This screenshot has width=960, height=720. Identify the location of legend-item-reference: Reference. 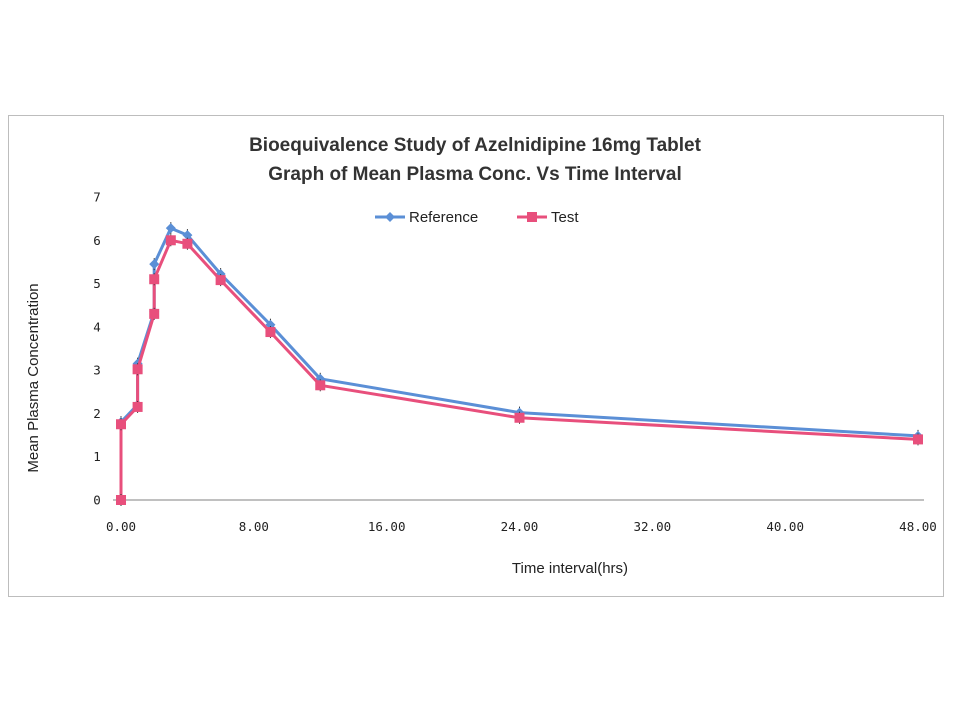
(426, 217).